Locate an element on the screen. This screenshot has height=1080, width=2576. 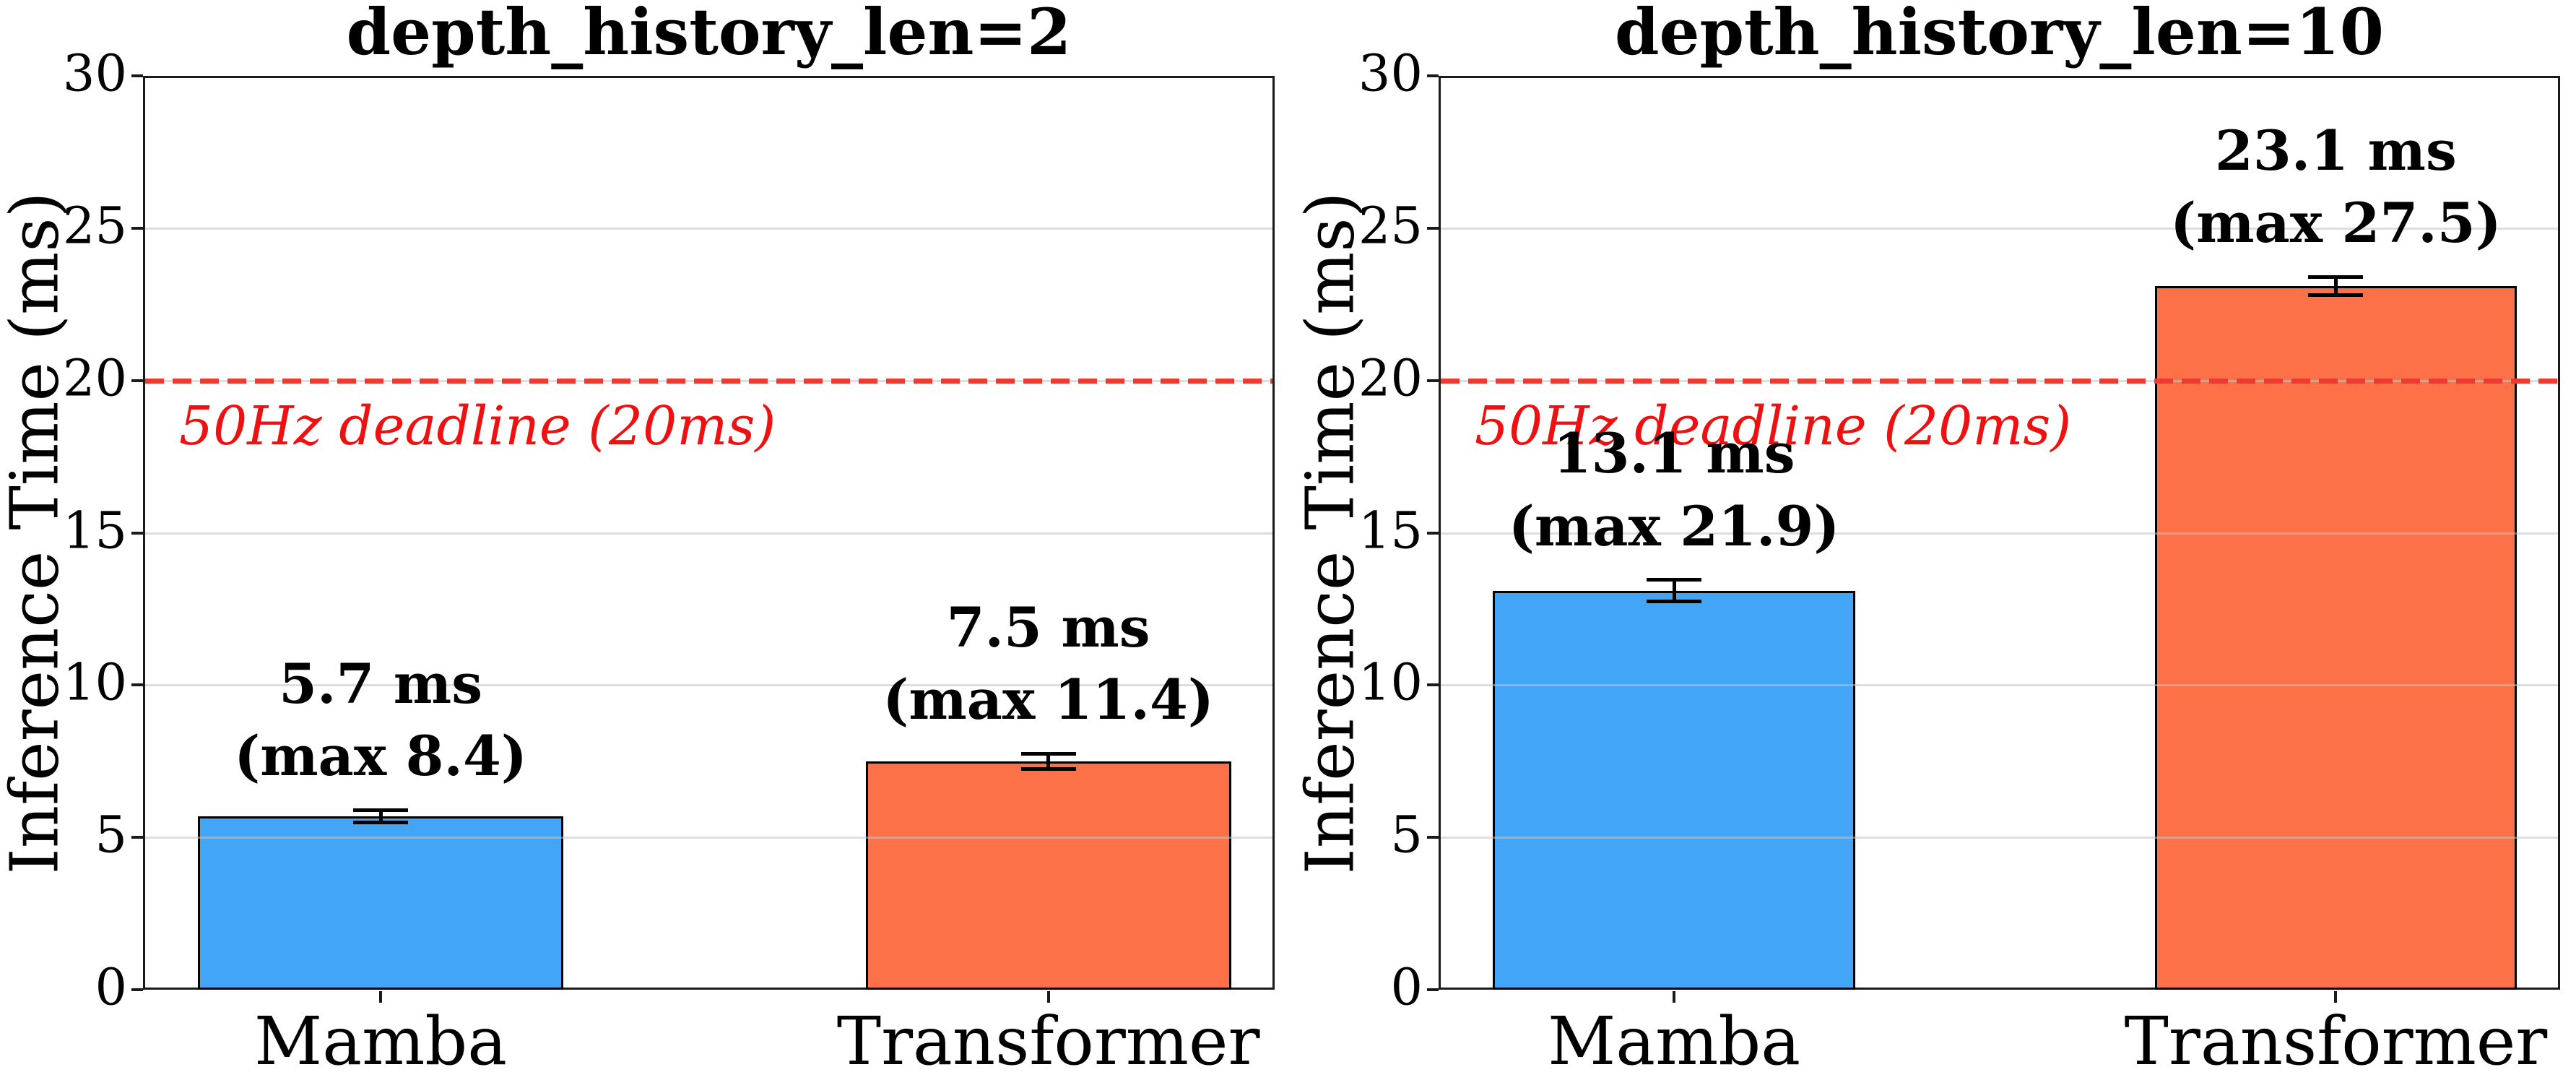
bar-value-annotation: 23.1 ms(max 27.5) is located at coordinates (2293, 187).